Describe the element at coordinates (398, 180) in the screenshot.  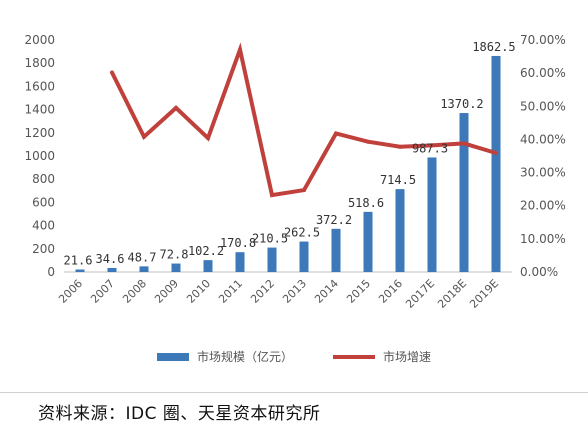
I see `bar-data-label: 714.5` at that location.